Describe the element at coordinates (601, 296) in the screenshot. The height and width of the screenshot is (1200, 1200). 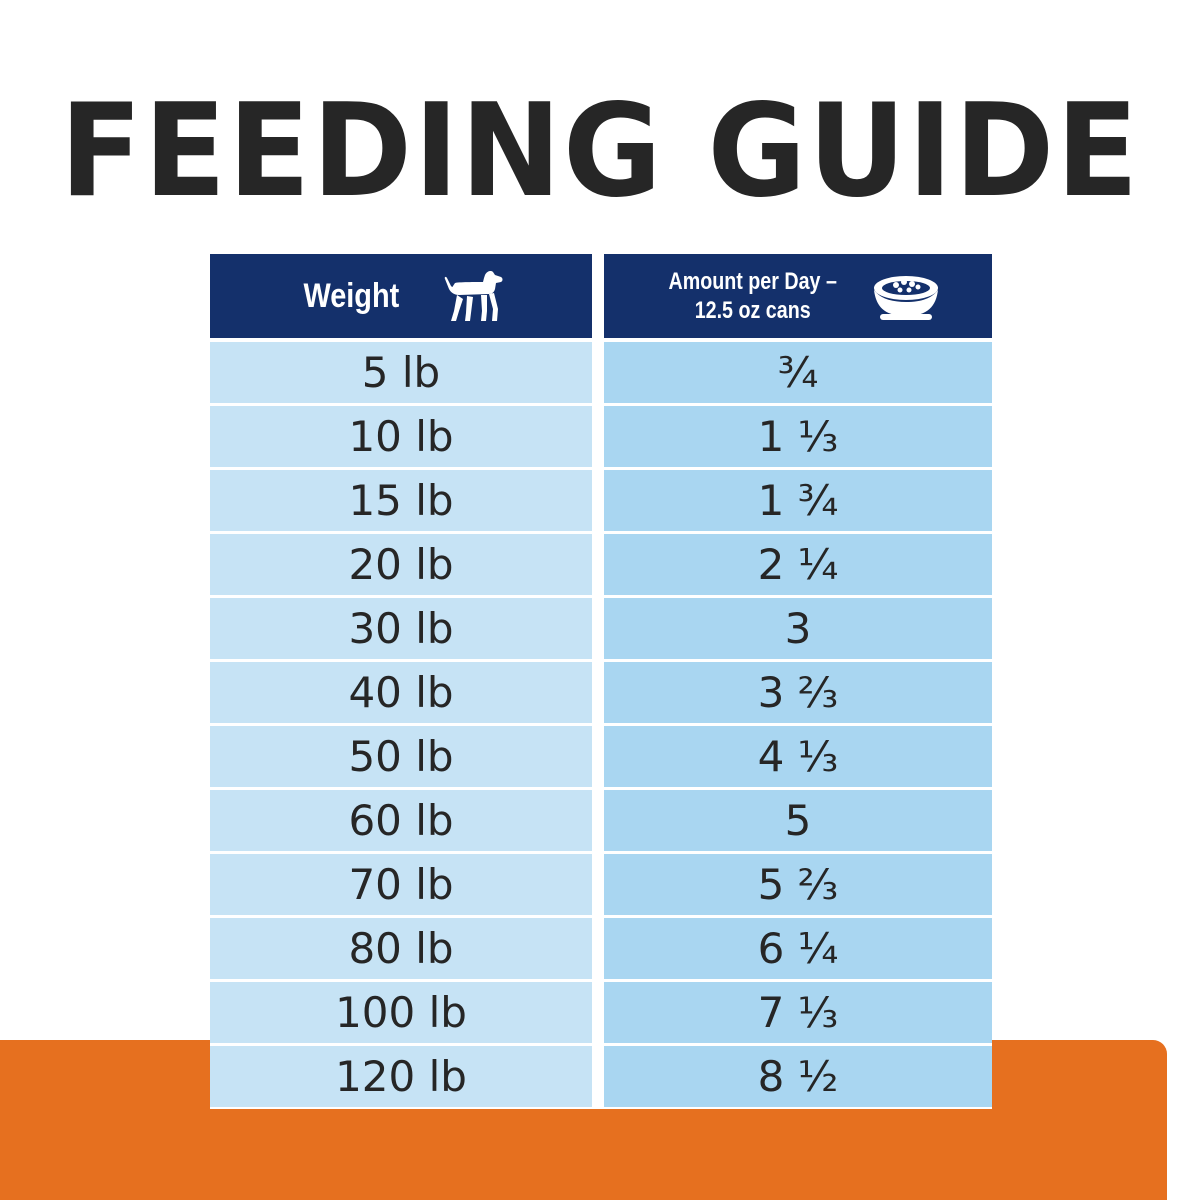
I see `table-header: Weight Amount per Day – 12.5 oz cans` at that location.